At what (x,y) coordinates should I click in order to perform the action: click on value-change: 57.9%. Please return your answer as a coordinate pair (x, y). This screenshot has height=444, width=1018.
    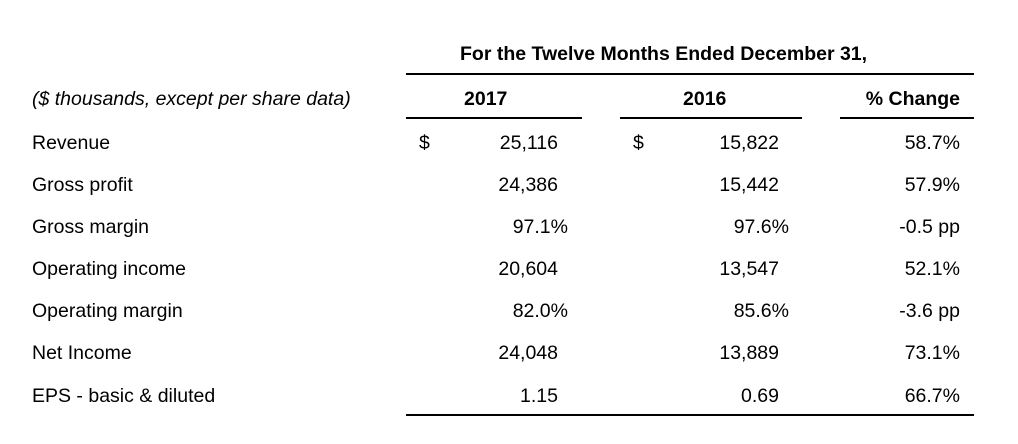
    Looking at the image, I should click on (932, 185).